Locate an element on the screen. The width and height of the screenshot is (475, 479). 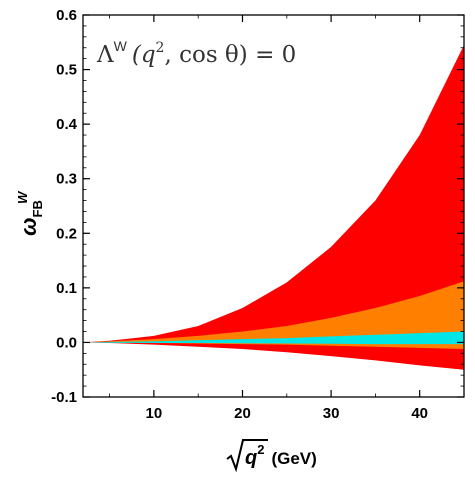
svg-text: ωFB is located at coordinates (30, 218).